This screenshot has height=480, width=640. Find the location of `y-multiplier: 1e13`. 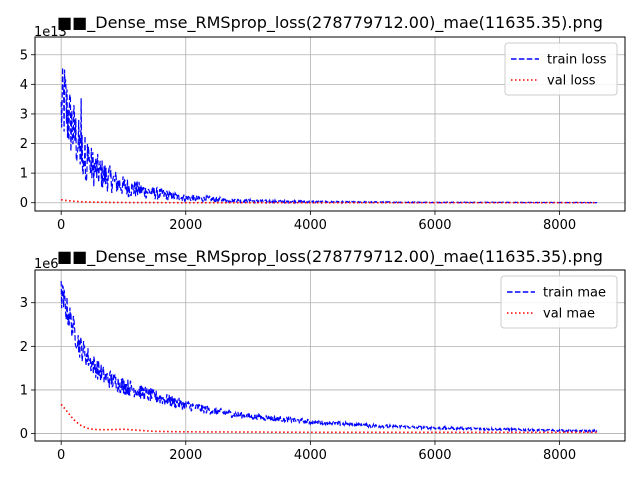

y-multiplier: 1e13 is located at coordinates (50, 32).